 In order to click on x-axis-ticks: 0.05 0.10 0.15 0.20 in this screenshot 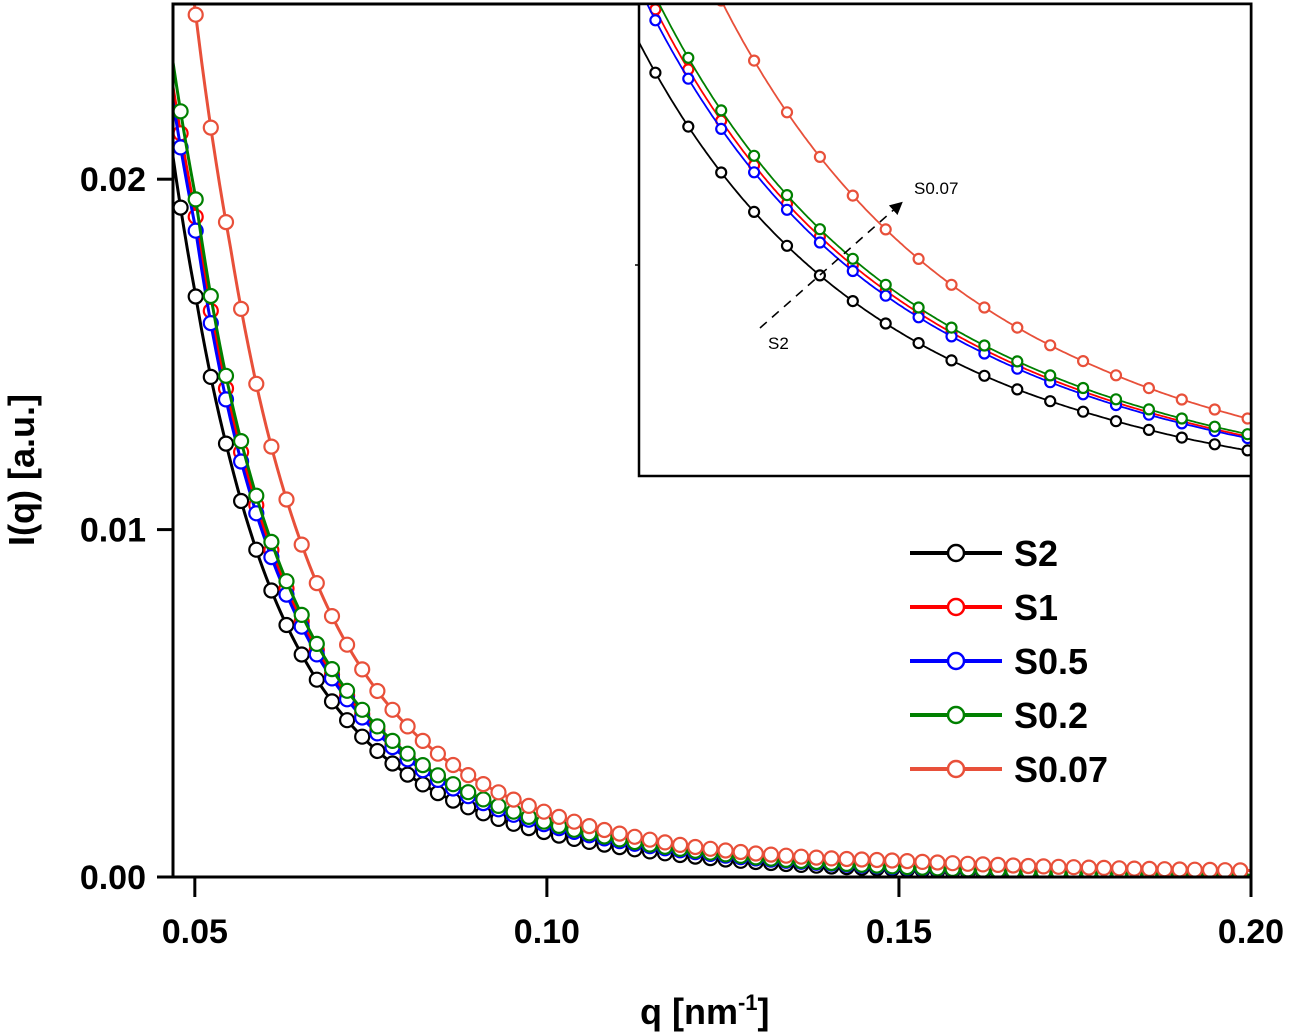, I will do `click(723, 914)`.